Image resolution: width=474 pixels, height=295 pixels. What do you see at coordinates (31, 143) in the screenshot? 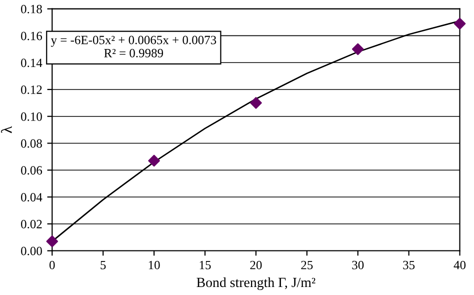
I see `y-tick-label: 0.08` at bounding box center [31, 143].